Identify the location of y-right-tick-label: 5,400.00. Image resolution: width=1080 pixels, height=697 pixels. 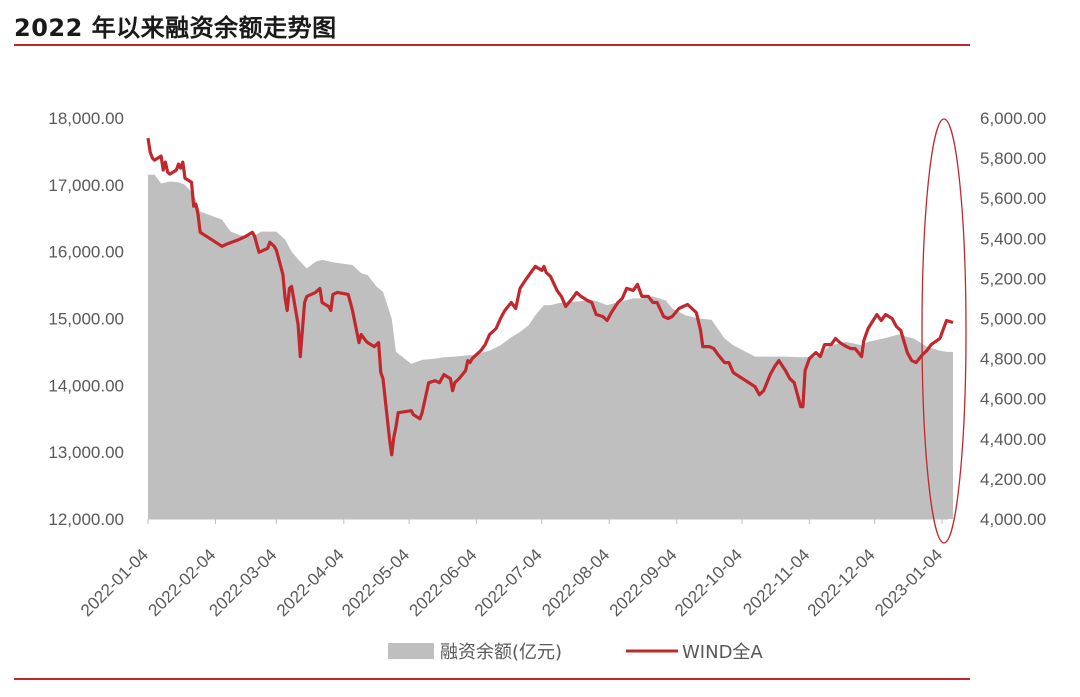
(1013, 238).